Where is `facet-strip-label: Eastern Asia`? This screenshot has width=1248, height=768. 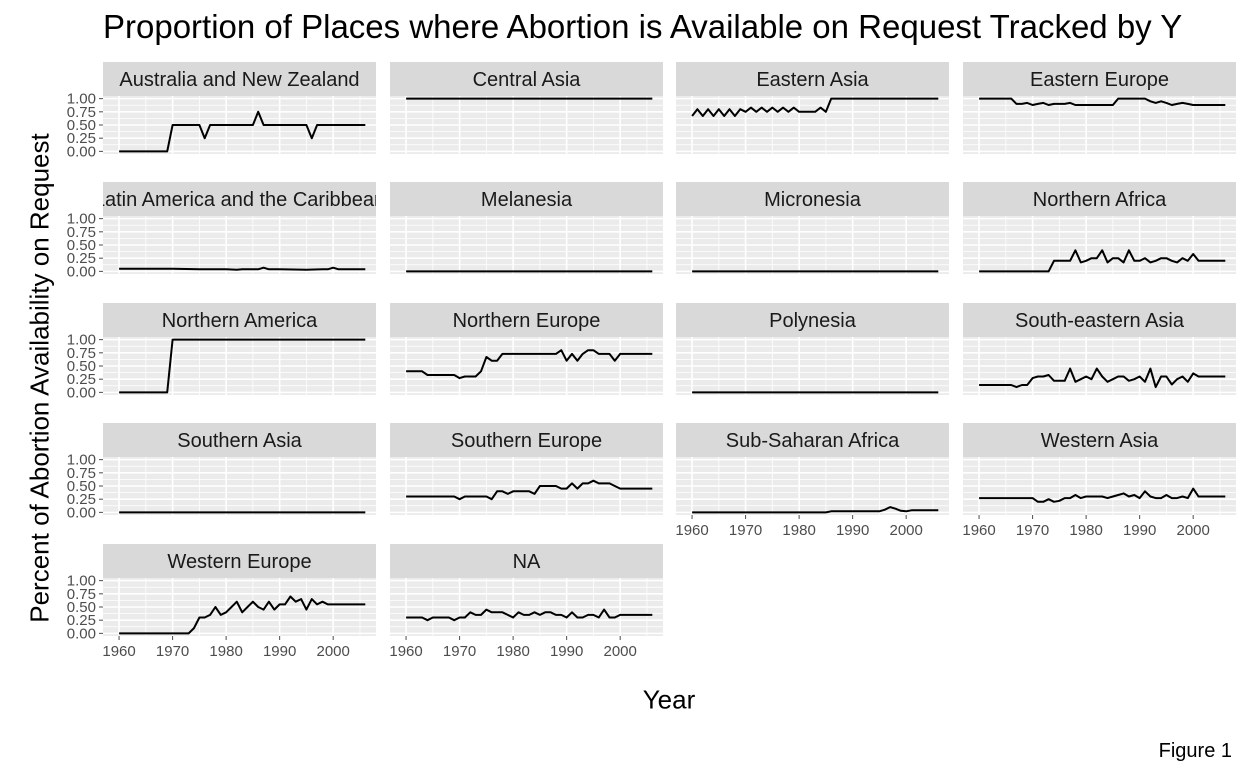 facet-strip-label: Eastern Asia is located at coordinates (812, 80).